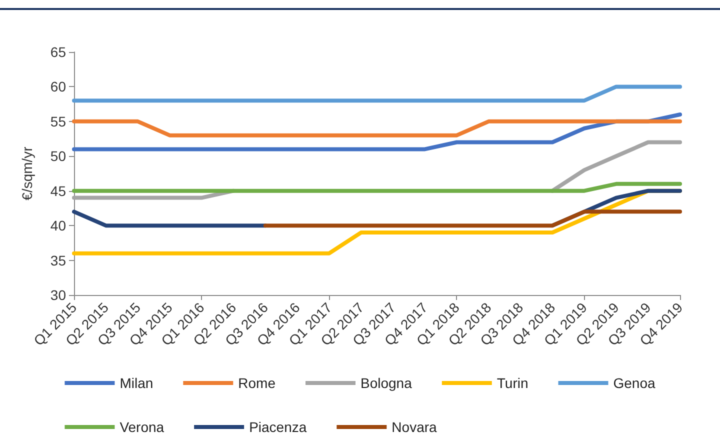 The width and height of the screenshot is (720, 443). What do you see at coordinates (137, 383) in the screenshot?
I see `legend-label: Milan` at bounding box center [137, 383].